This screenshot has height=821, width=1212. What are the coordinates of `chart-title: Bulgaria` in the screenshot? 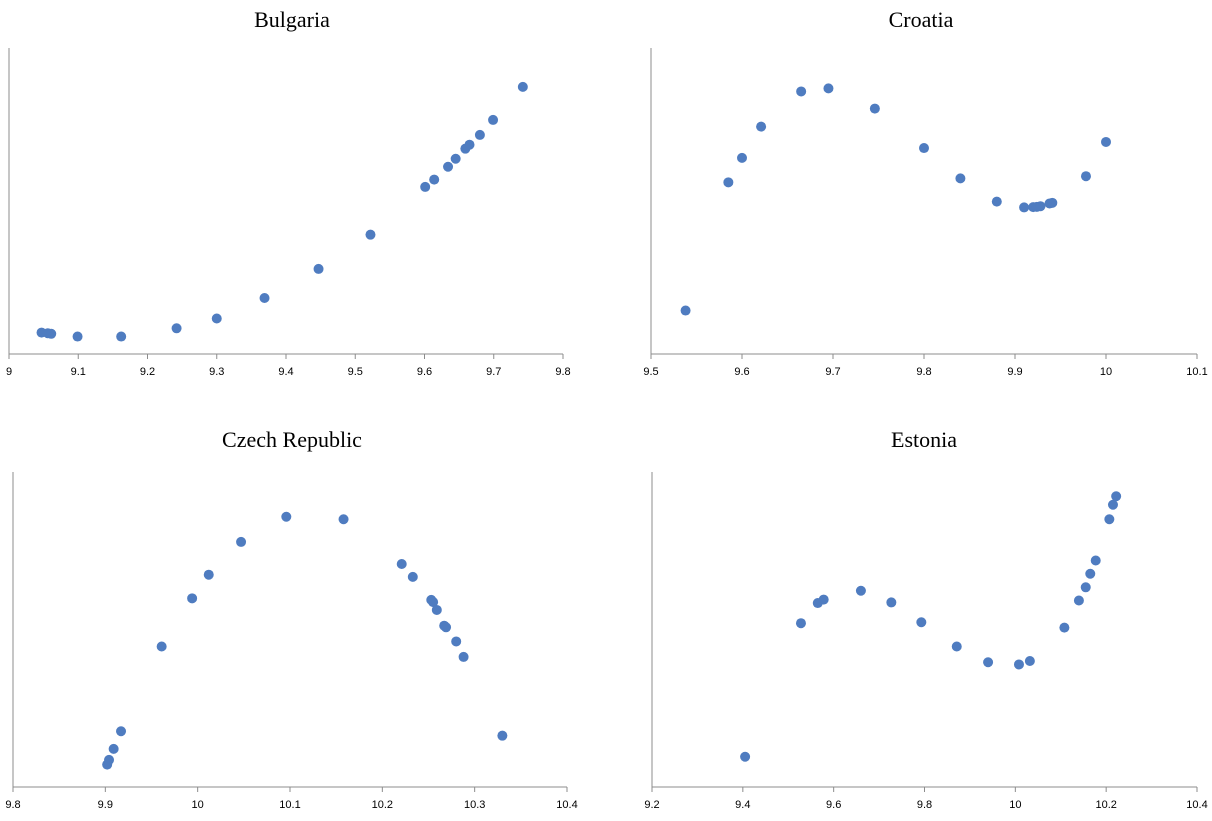 It's located at (292, 19).